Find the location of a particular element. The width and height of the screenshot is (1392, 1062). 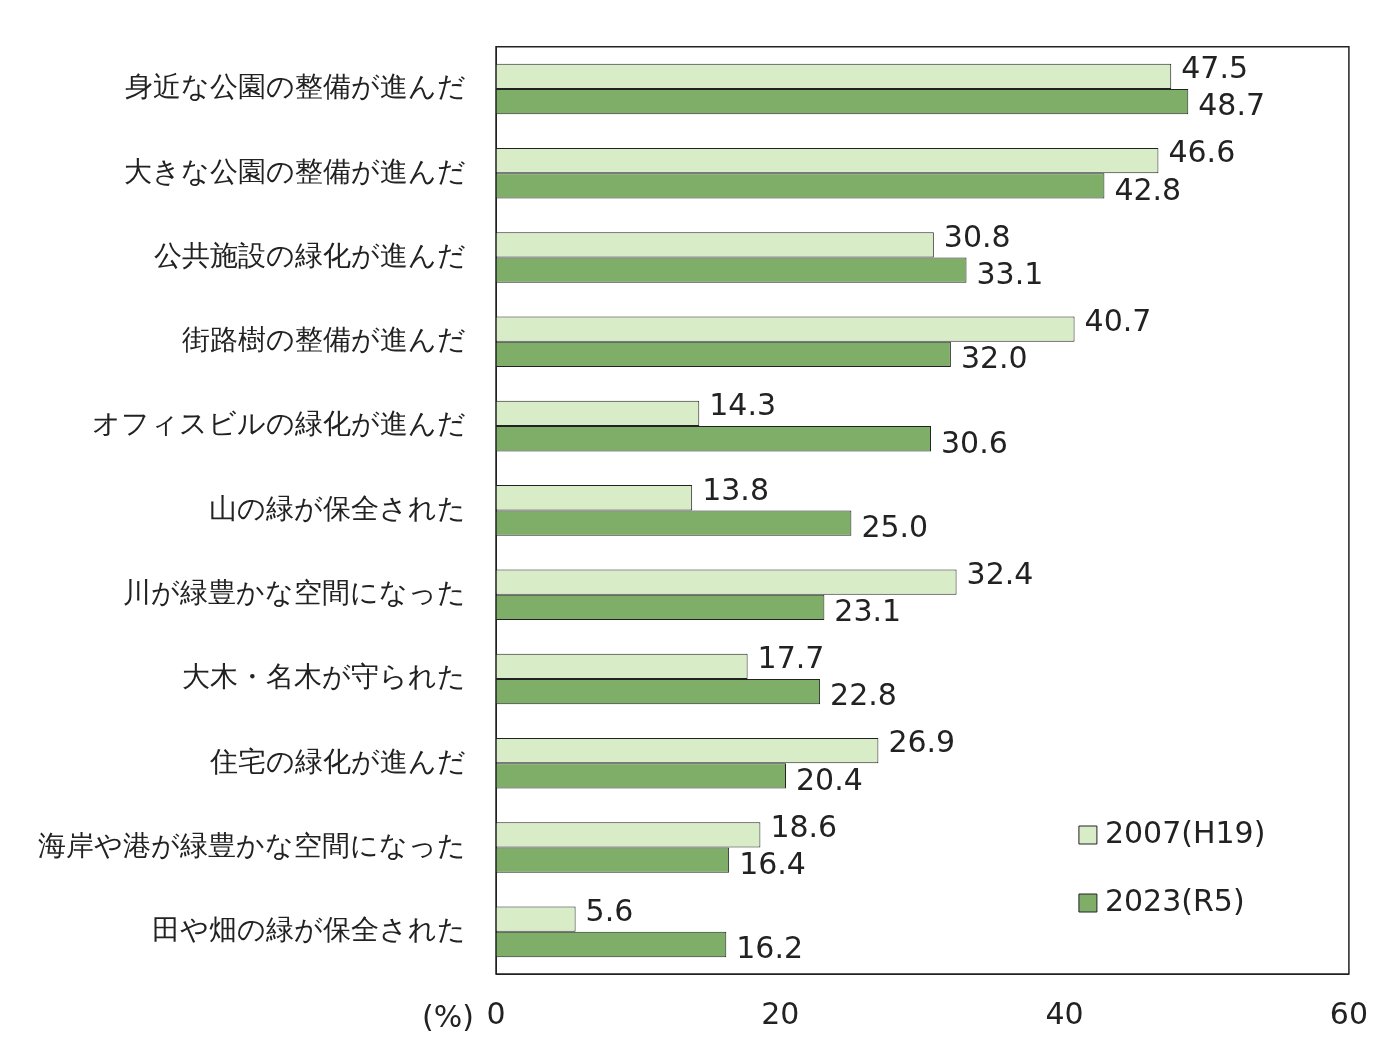

y-tick-label: 川が緑豊かな空間になった is located at coordinates (294, 592).